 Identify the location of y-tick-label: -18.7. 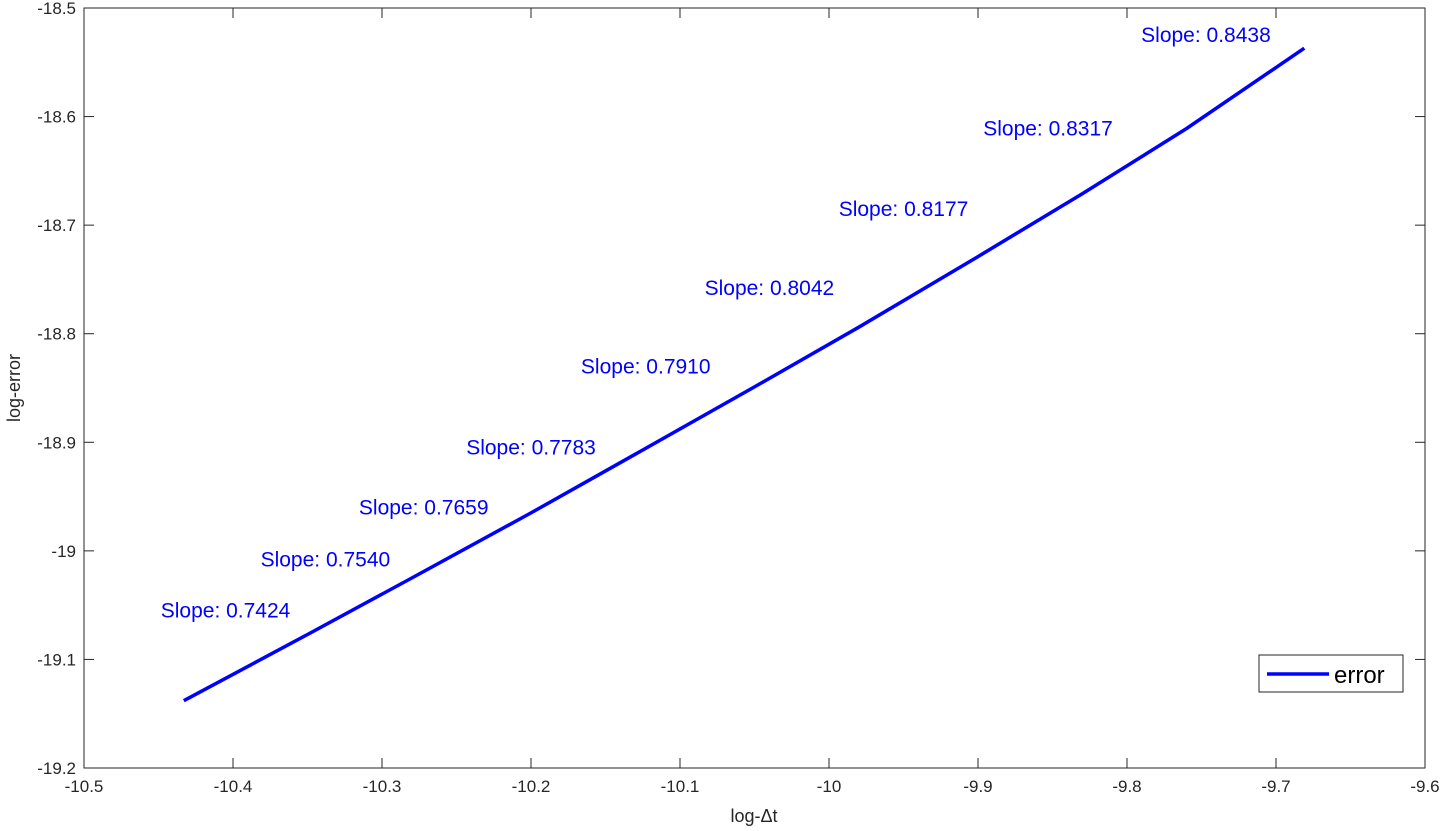
(56, 225).